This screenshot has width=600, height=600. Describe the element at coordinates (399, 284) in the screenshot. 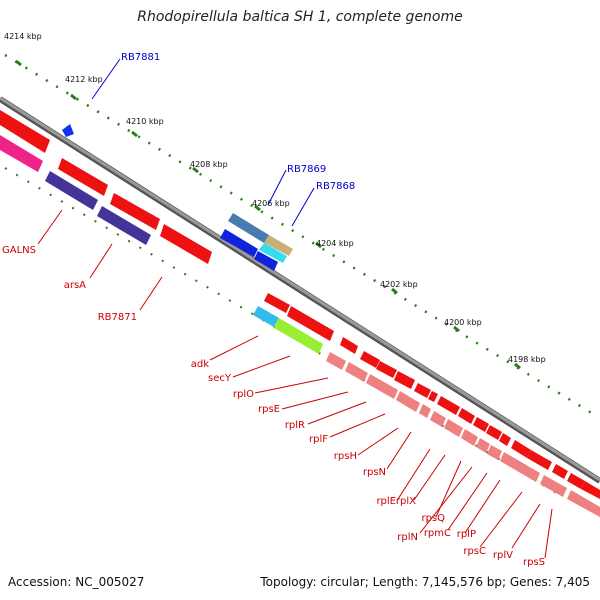

I see `scale-label-4202: 4202 kbp` at that location.